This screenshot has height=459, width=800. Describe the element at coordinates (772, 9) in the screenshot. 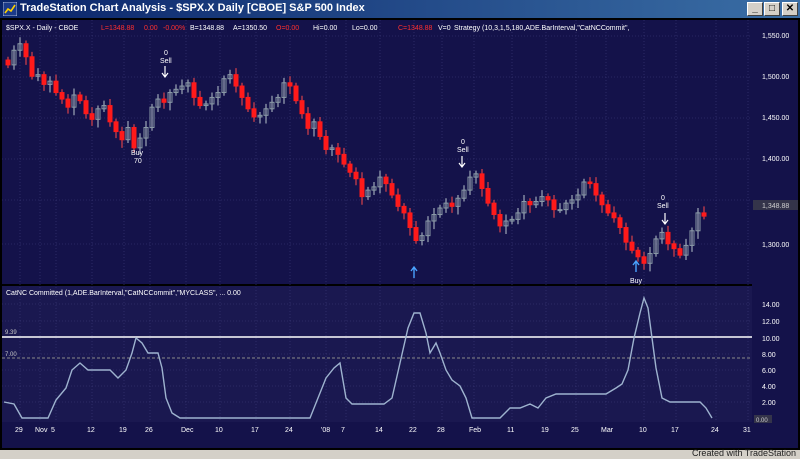

I see `maximize-button: □` at that location.